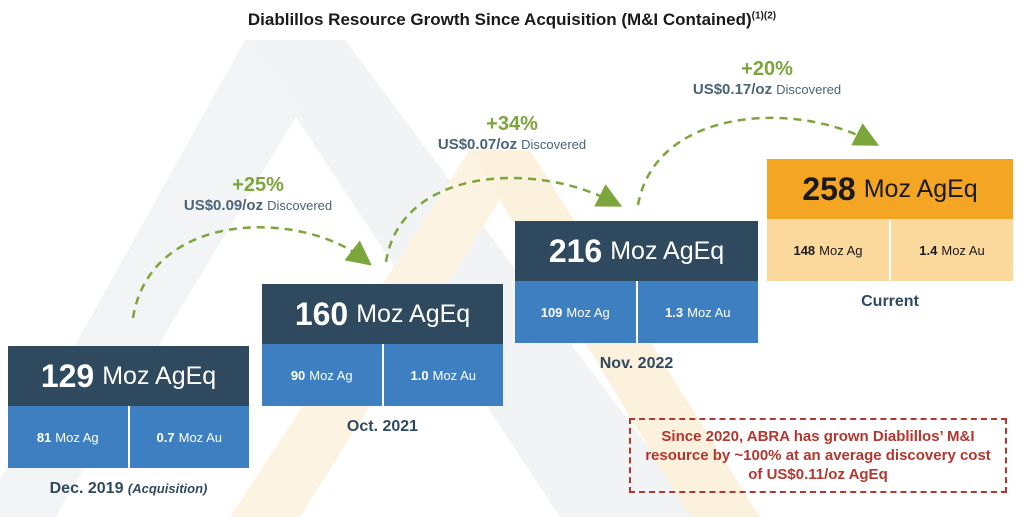 This screenshot has height=517, width=1024. I want to click on stage-total: 216 Moz AgEq, so click(636, 251).